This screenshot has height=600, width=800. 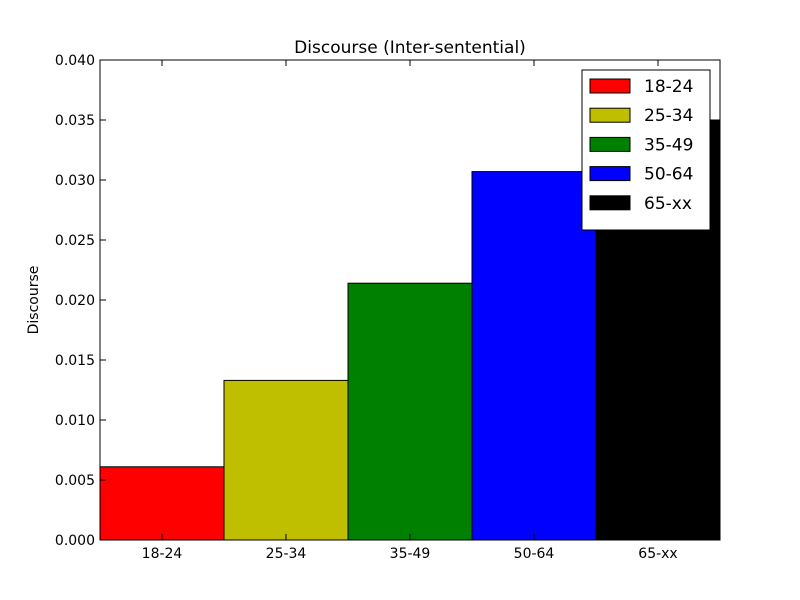 What do you see at coordinates (668, 145) in the screenshot?
I see `legend-label-35-49: 35-49` at bounding box center [668, 145].